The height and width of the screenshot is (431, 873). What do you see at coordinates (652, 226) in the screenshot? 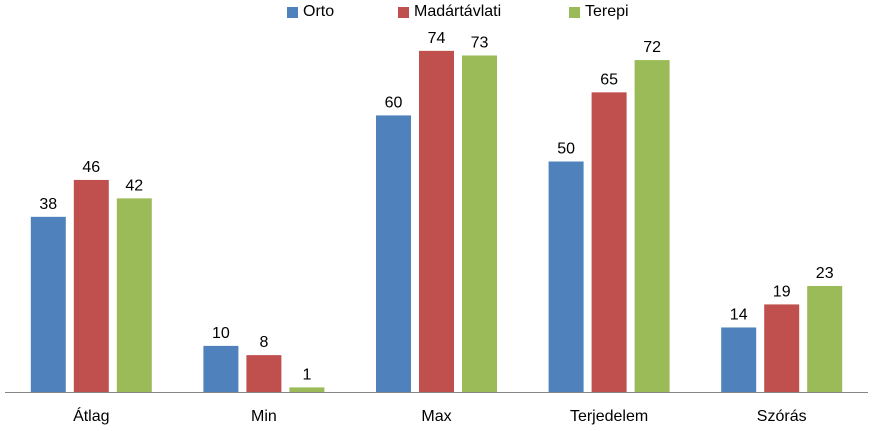
I see `bar-terepi-terjedelem` at bounding box center [652, 226].